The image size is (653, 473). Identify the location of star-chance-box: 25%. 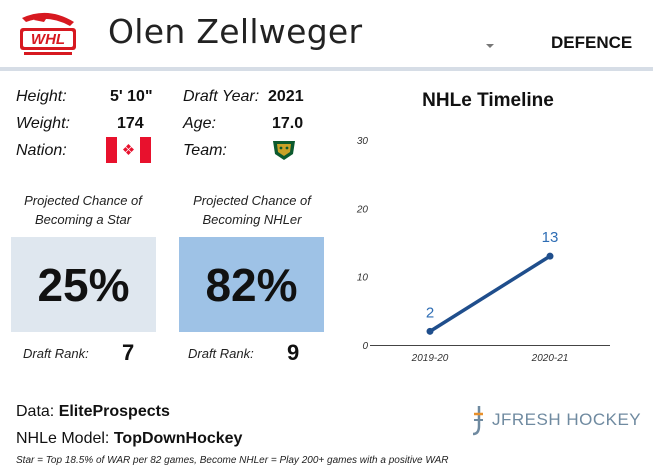
(83, 284).